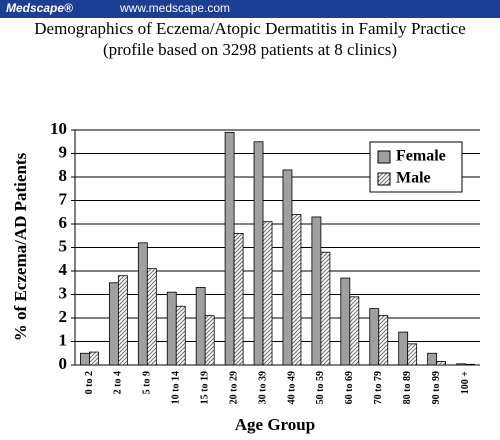 Image resolution: width=500 pixels, height=440 pixels. I want to click on y-tick-label: 8, so click(63, 175).